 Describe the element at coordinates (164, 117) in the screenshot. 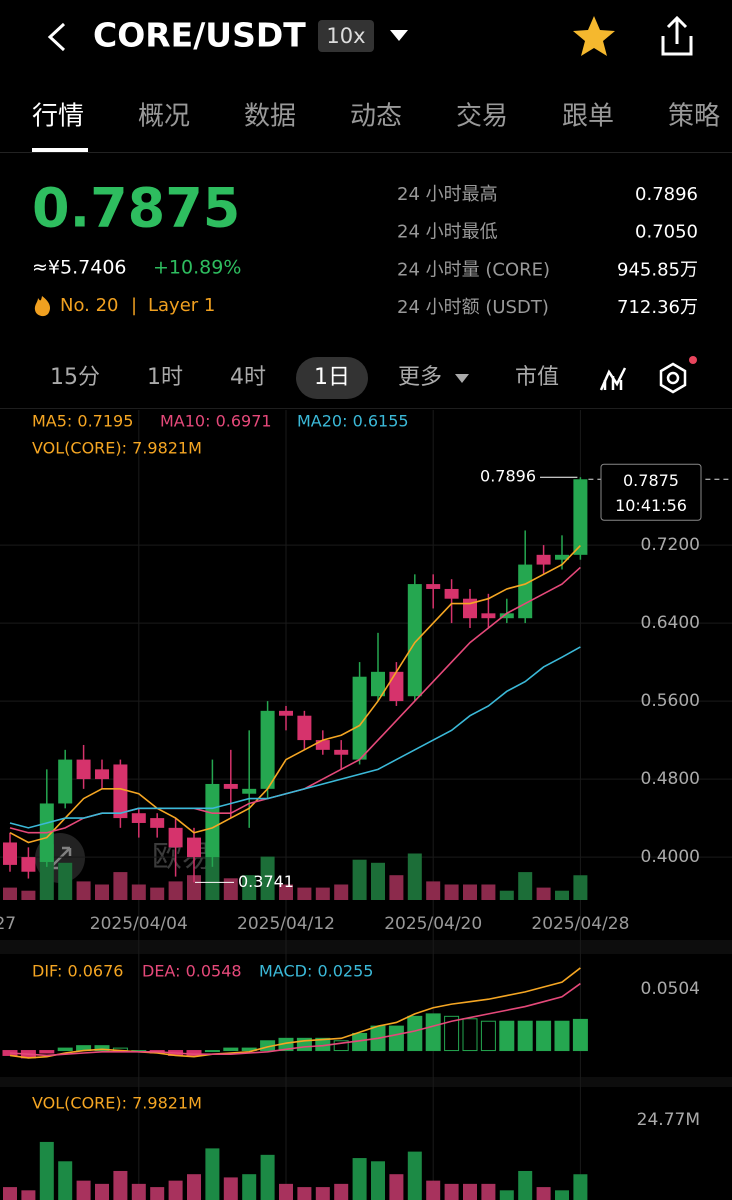

I see `tab: 概况` at that location.